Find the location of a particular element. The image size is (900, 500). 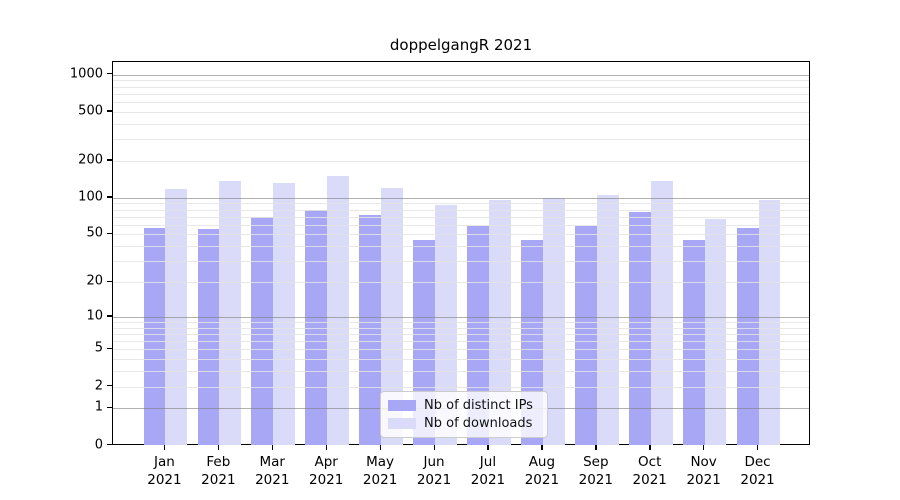

chart-title: doppelgangR 2021 is located at coordinates (461, 45).